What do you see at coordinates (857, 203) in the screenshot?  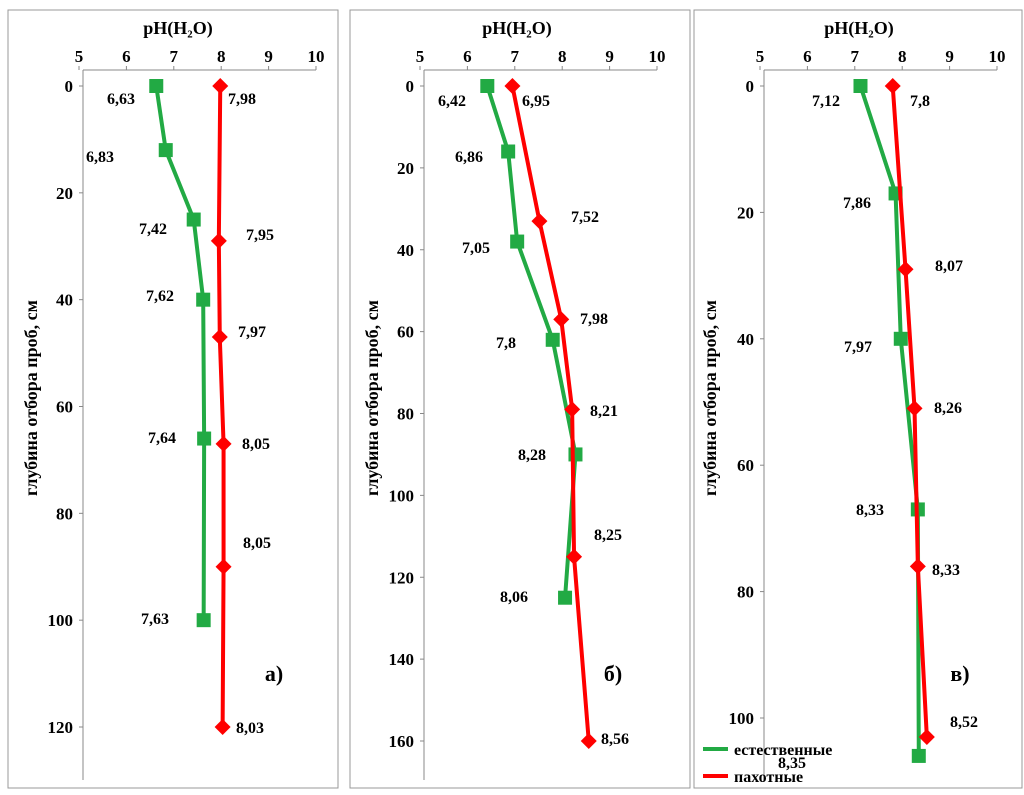 I see `data-label: 7,86` at bounding box center [857, 203].